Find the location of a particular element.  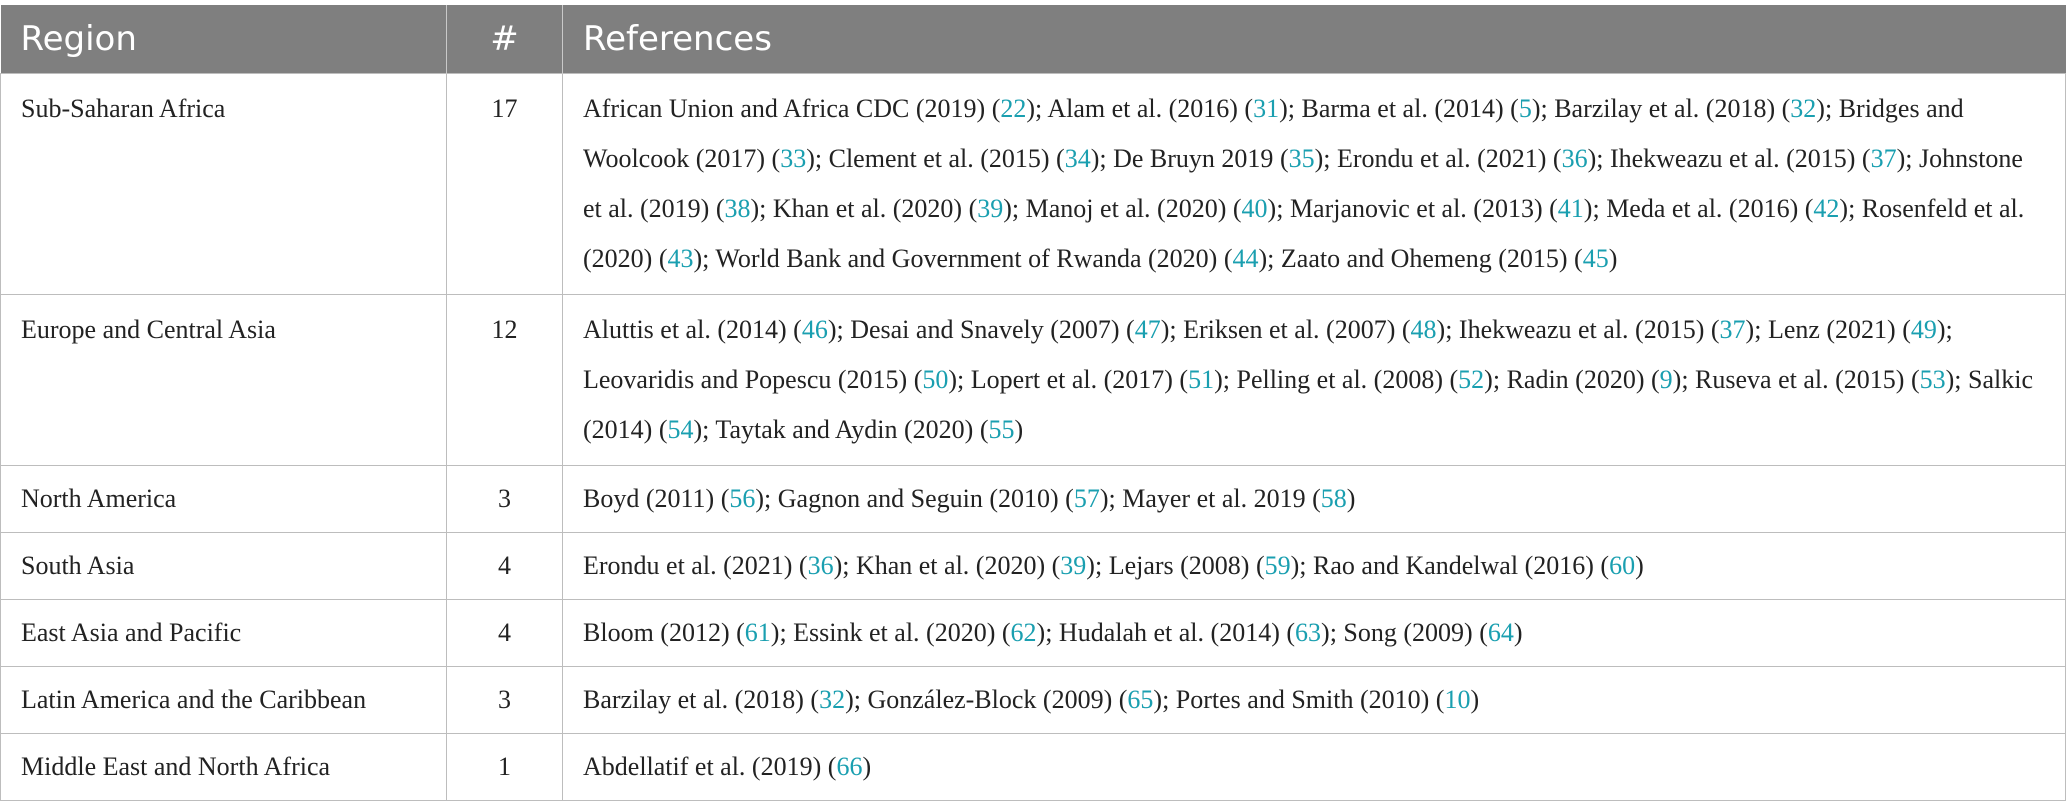

reference-text: Bloom (2012) is located at coordinates (656, 632).